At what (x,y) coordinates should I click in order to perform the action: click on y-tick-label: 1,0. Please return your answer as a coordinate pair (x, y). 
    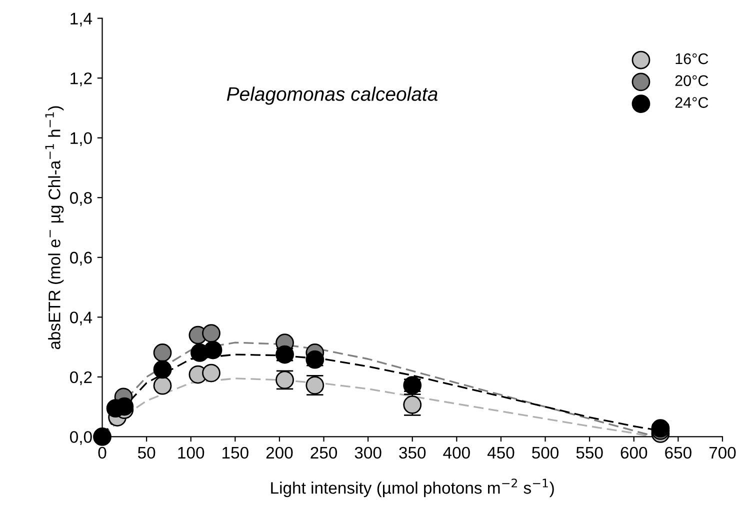
    Looking at the image, I should click on (81, 139).